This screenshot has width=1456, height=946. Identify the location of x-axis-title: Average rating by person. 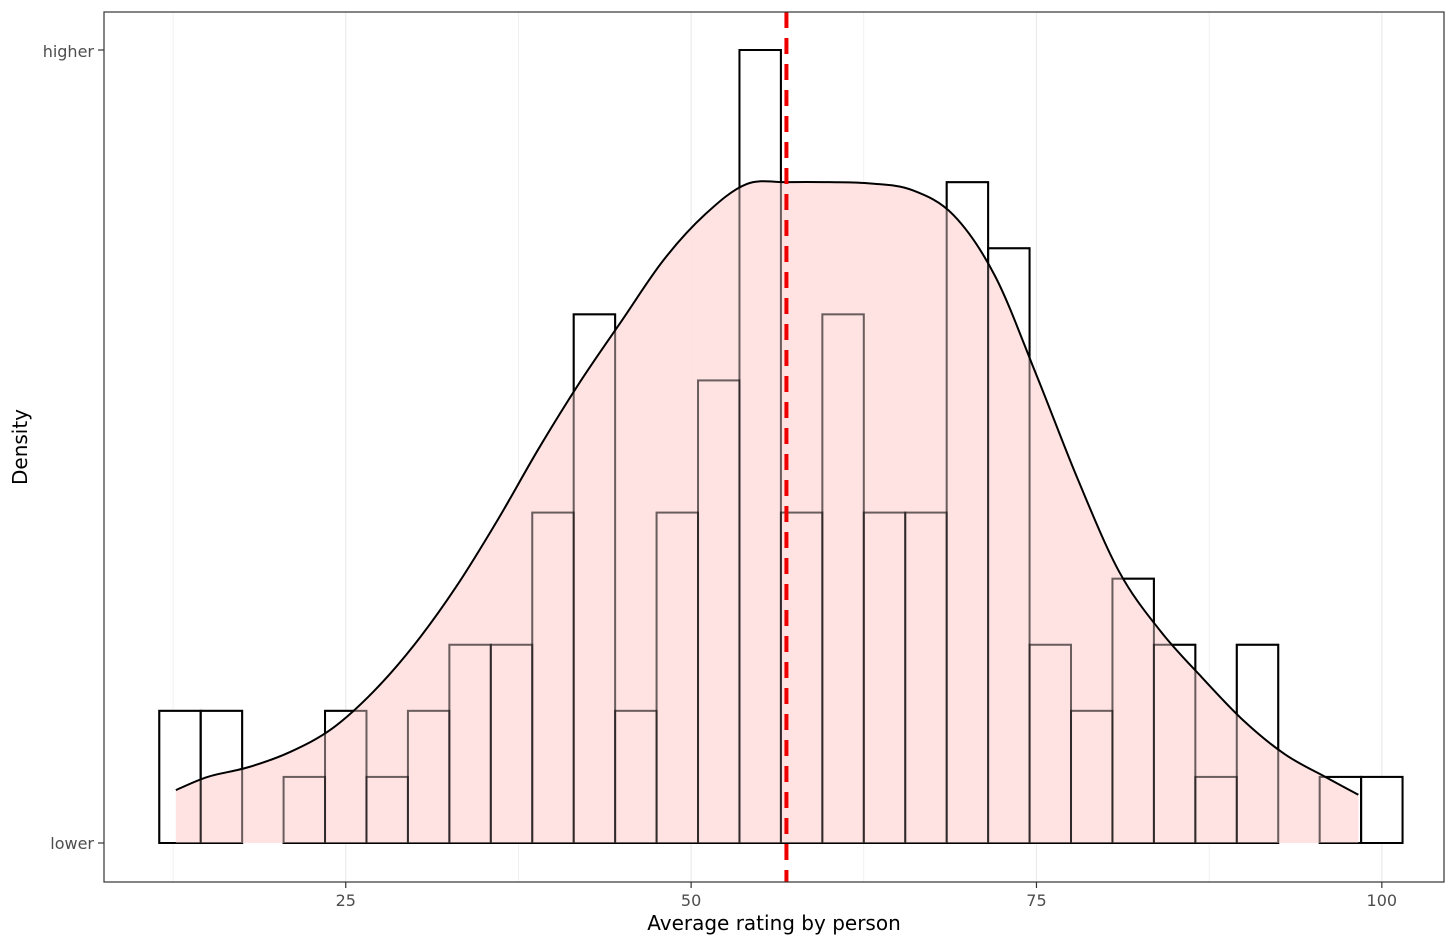
(774, 923).